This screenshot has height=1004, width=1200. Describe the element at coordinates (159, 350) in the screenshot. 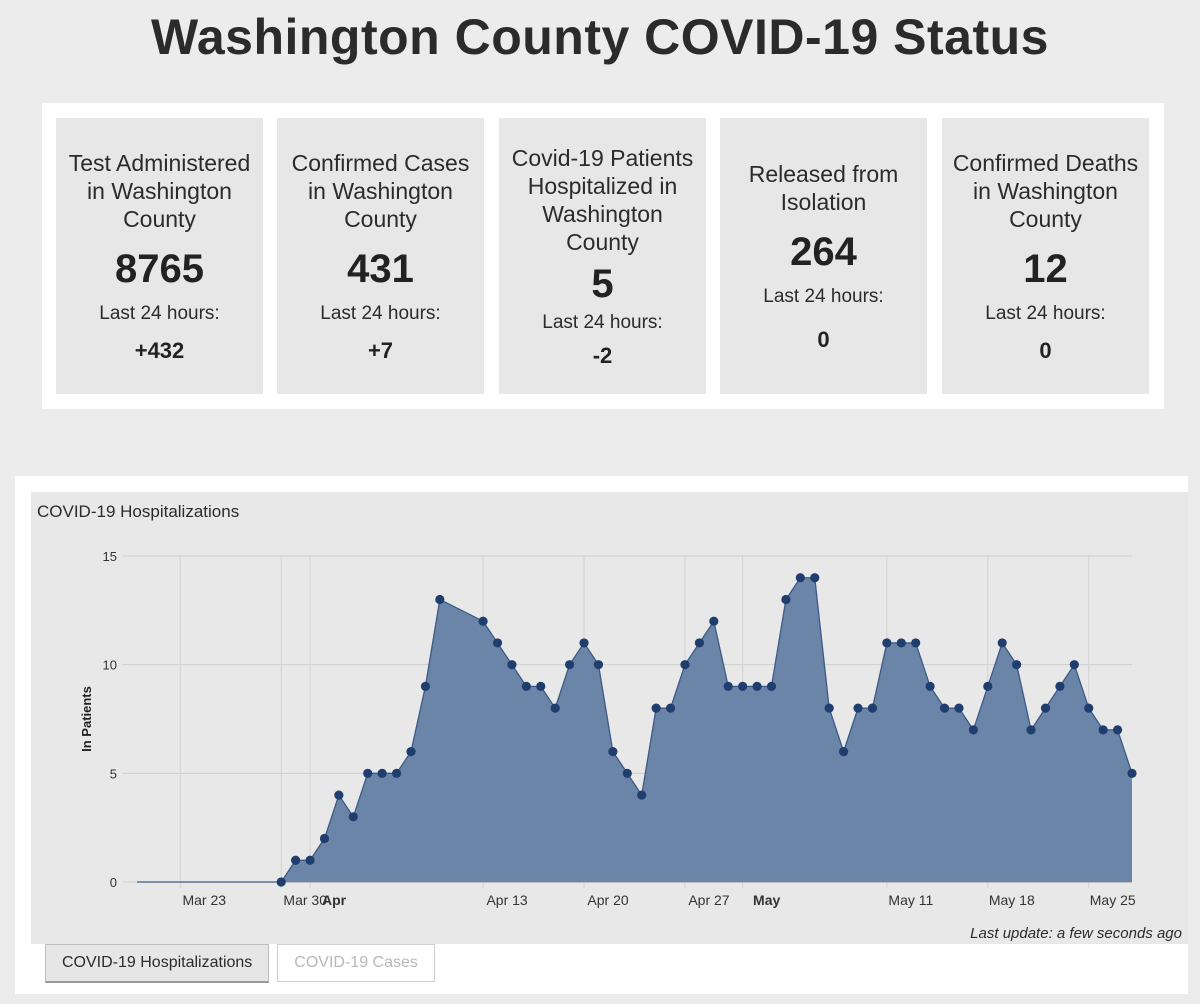

I see `stat-delta: +432` at that location.